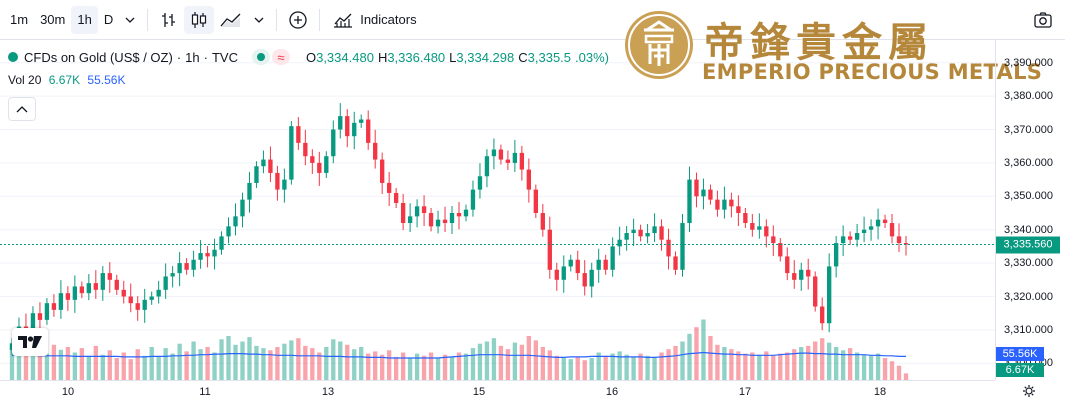  What do you see at coordinates (84, 19) in the screenshot?
I see `interval-1h: 1h` at bounding box center [84, 19].